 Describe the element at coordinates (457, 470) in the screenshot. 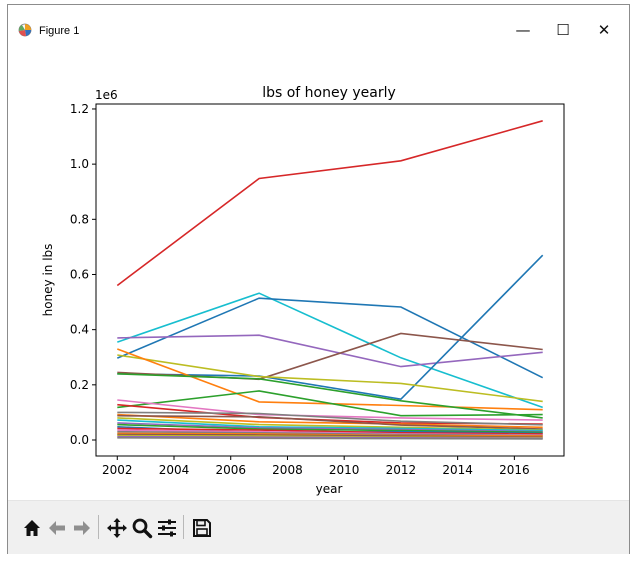

I see `x-tick-label: 2014` at that location.